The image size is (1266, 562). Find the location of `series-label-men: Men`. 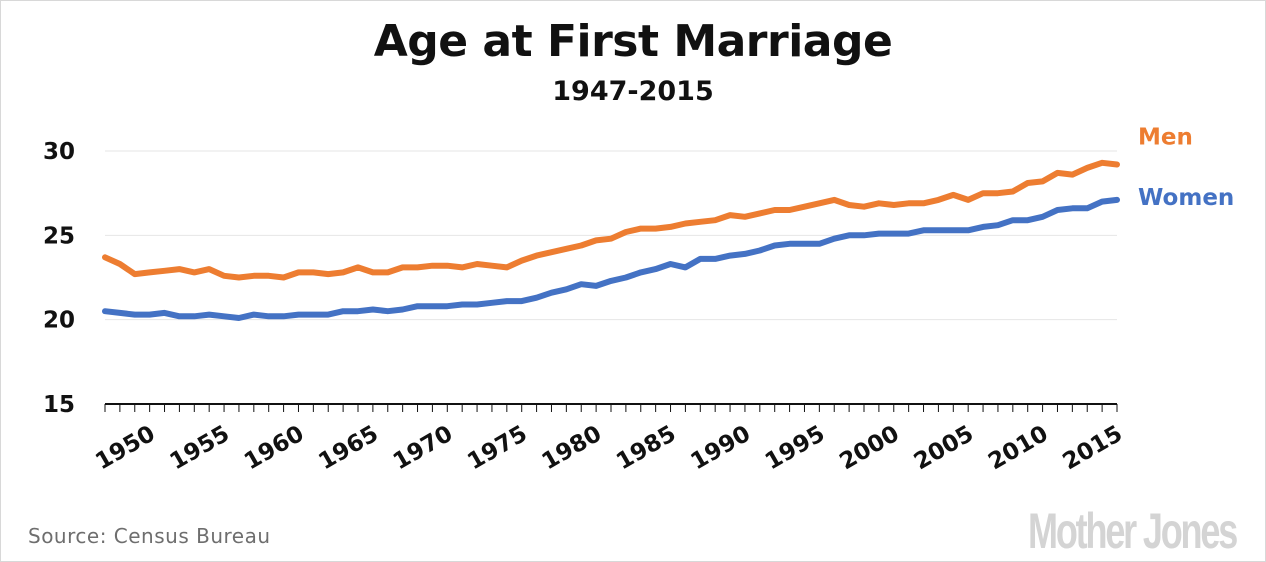

series-label-men: Men is located at coordinates (1165, 137).